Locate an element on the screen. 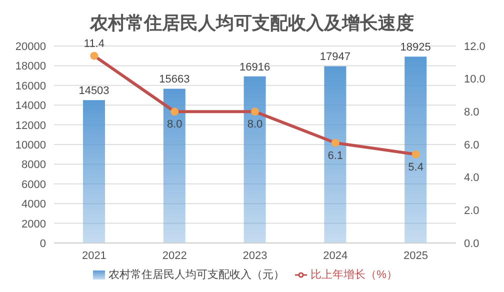 The image size is (504, 292). data-label: 14503 is located at coordinates (94, 91).